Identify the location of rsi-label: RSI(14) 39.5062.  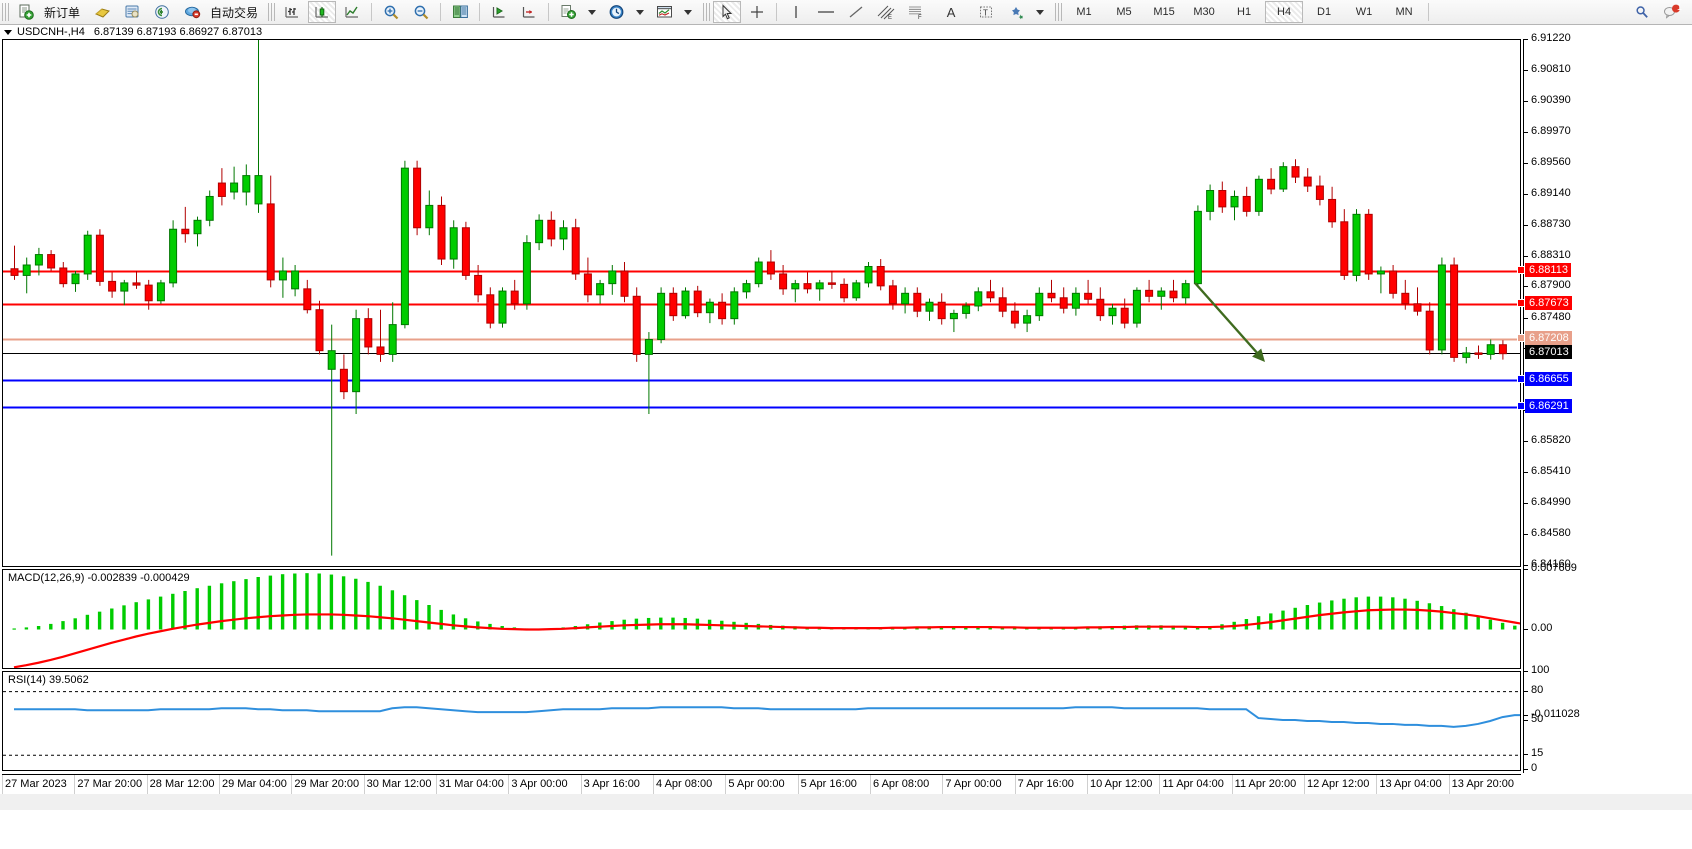
(48, 680).